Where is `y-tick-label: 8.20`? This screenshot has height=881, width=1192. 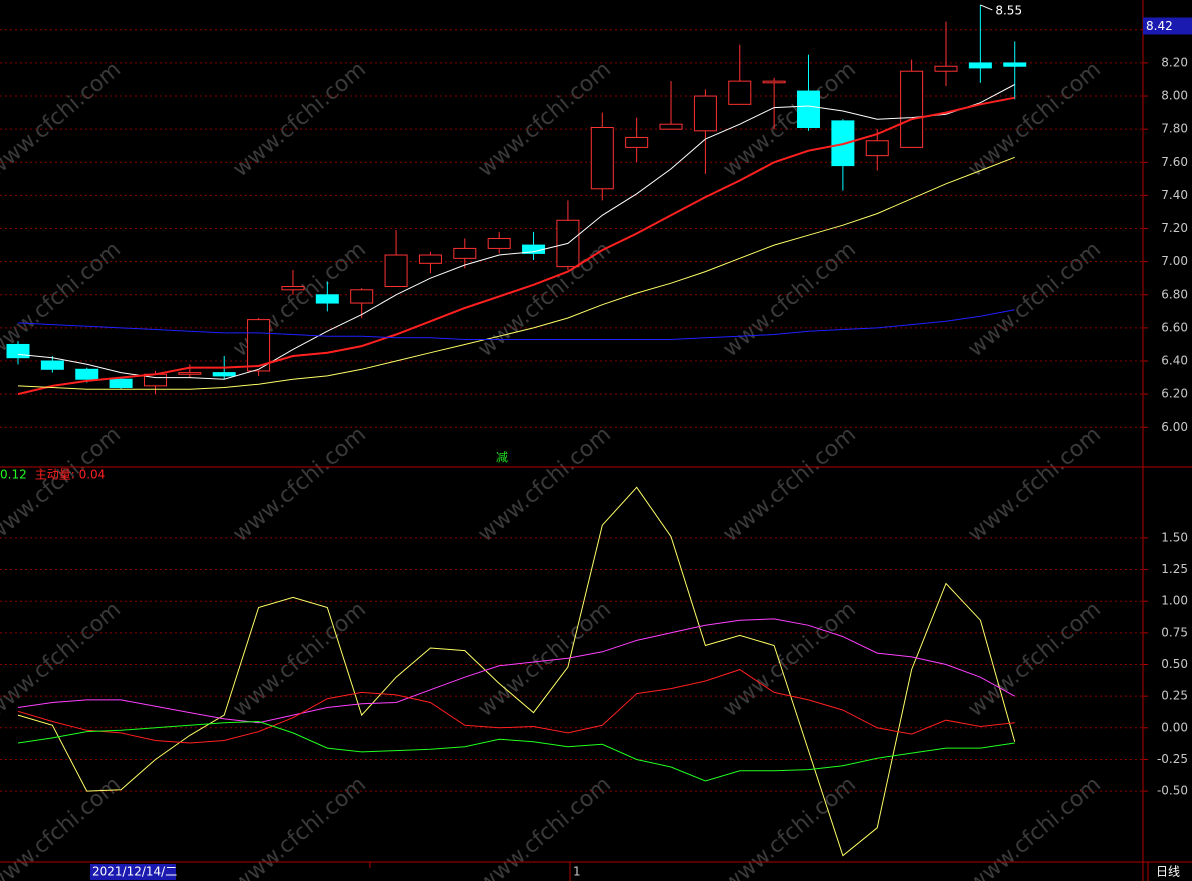 y-tick-label: 8.20 is located at coordinates (1174, 62).